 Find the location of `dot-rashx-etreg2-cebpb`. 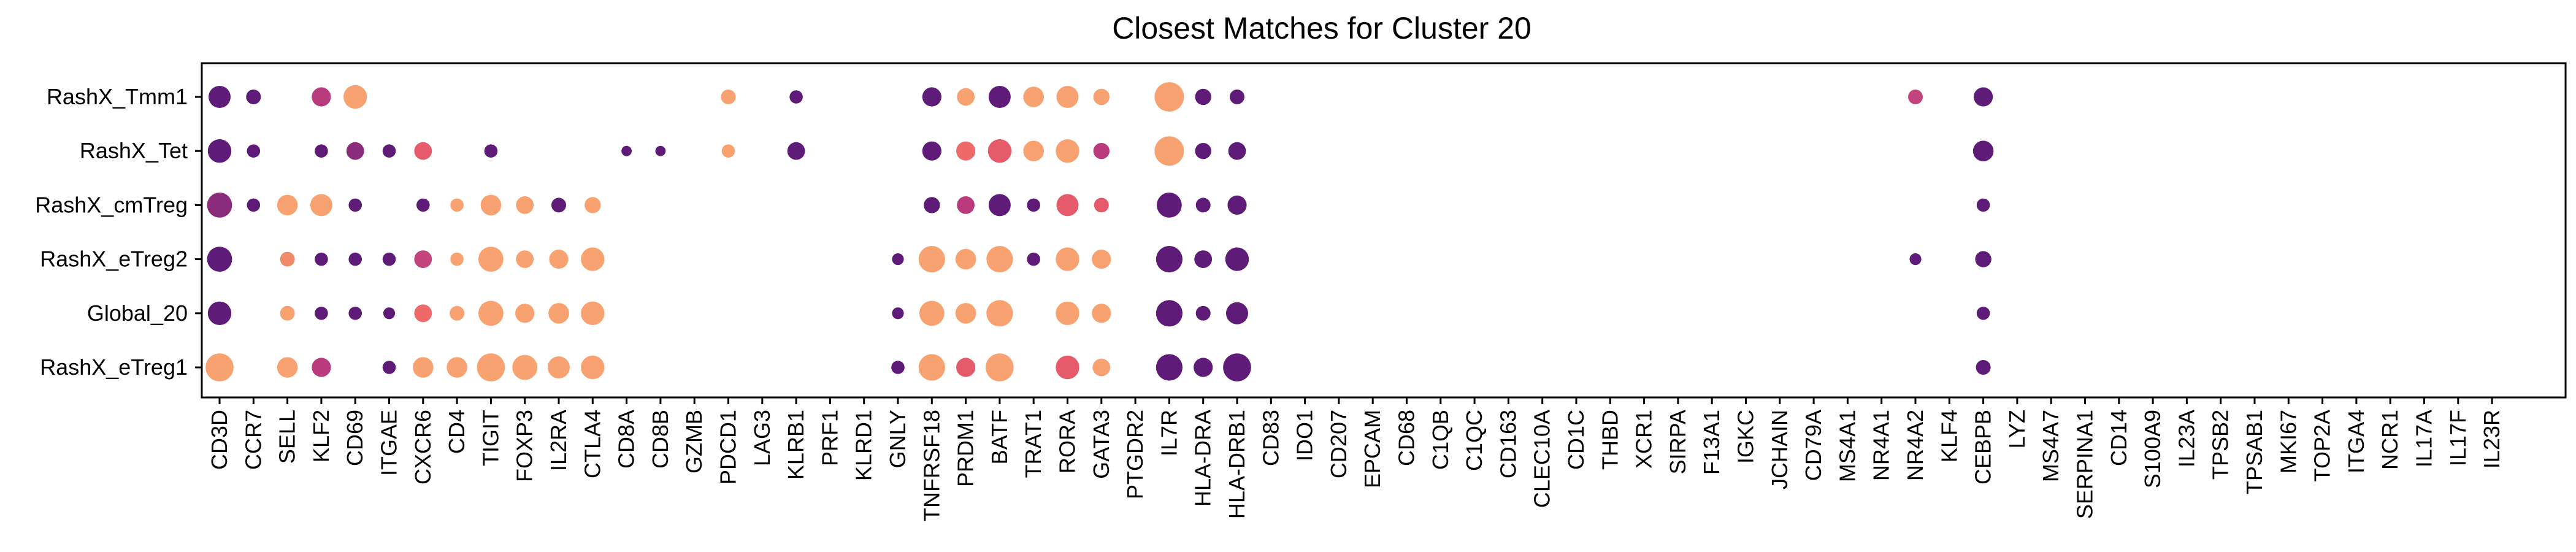

dot-rashx-etreg2-cebpb is located at coordinates (1983, 259).